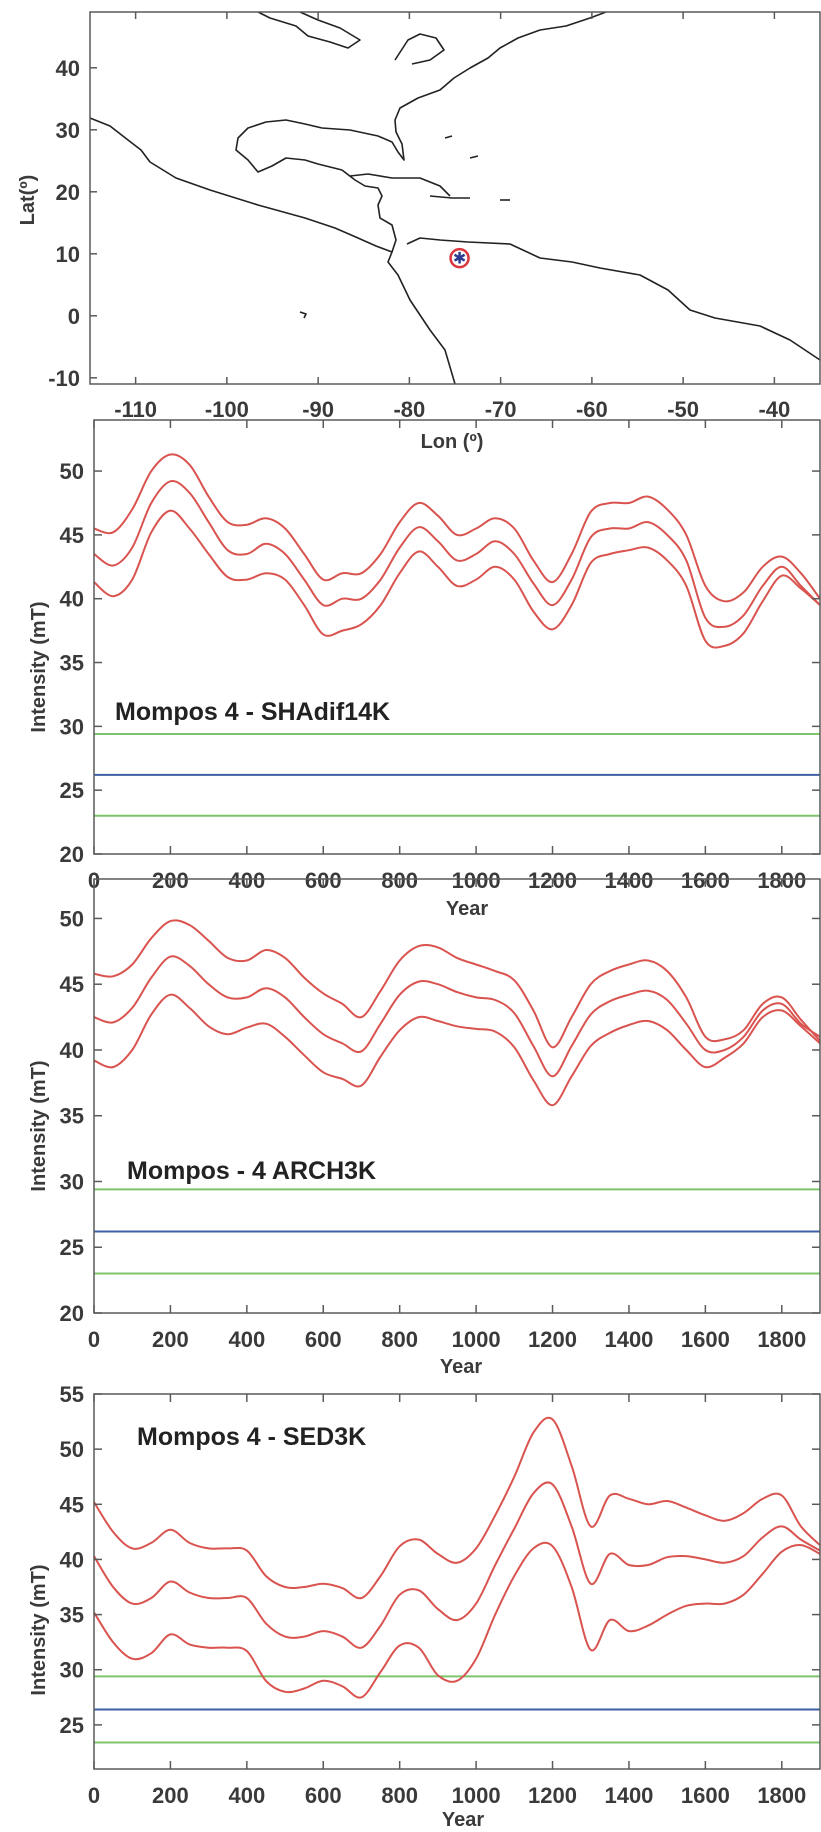 Image resolution: width=821 pixels, height=1832 pixels. What do you see at coordinates (501, 409) in the screenshot?
I see `map-x-tick-label: -70` at bounding box center [501, 409].